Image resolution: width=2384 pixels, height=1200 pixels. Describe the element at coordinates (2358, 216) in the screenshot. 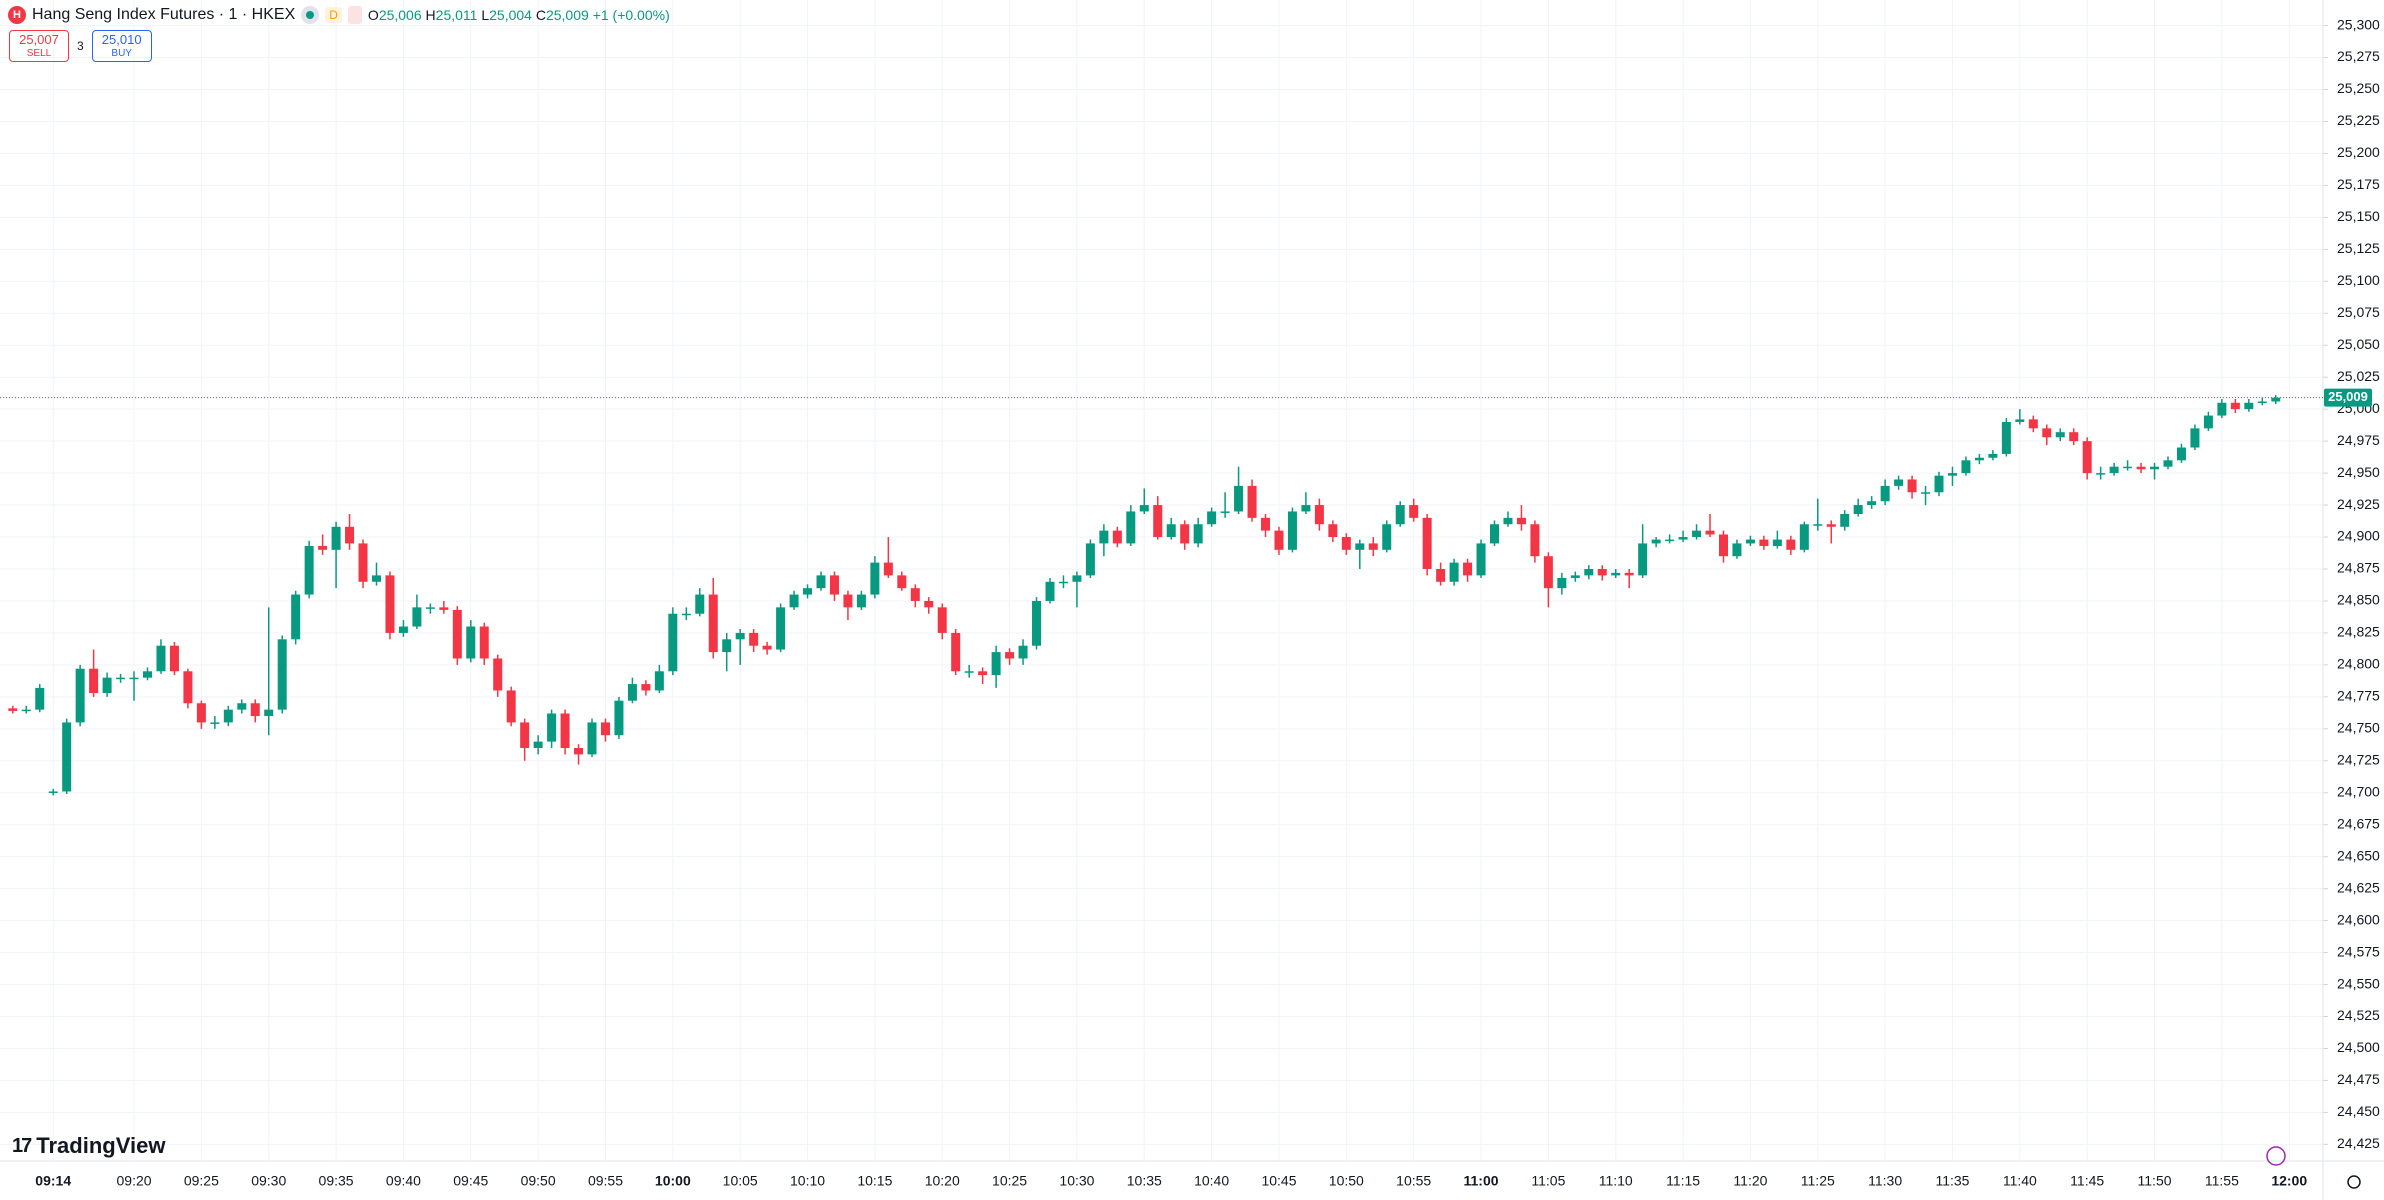

I see `y-tick-label: 25,150` at that location.